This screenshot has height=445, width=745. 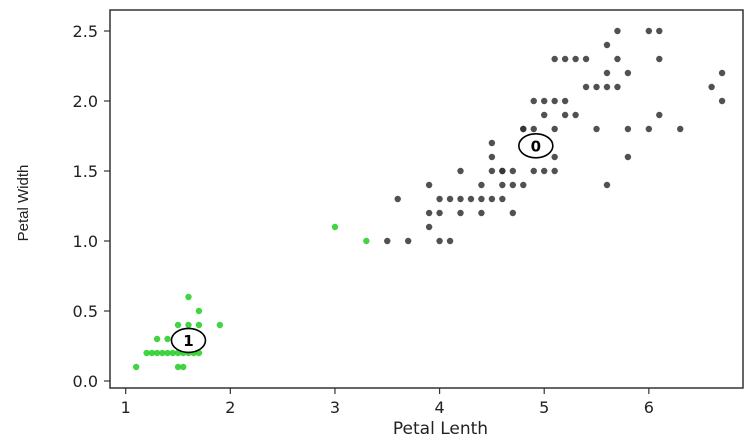 I want to click on centroid-label: 0, so click(x=536, y=146).